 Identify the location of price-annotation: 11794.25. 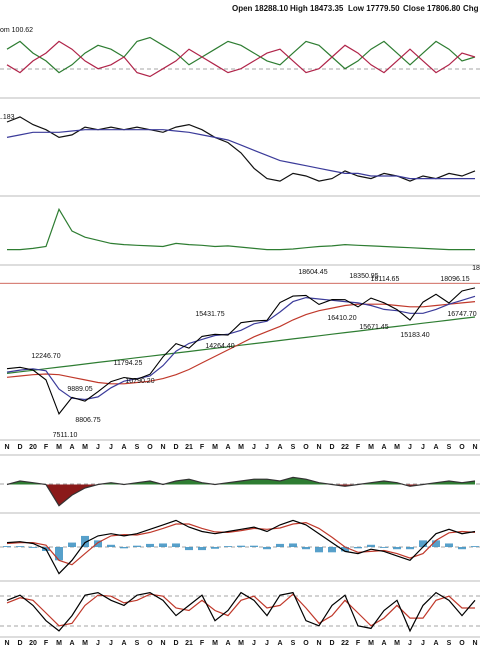
(128, 363).